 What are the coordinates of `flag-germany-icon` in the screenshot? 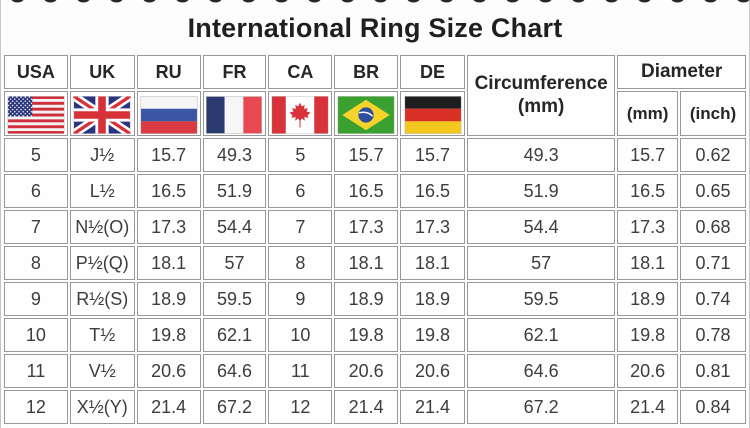 It's located at (432, 114).